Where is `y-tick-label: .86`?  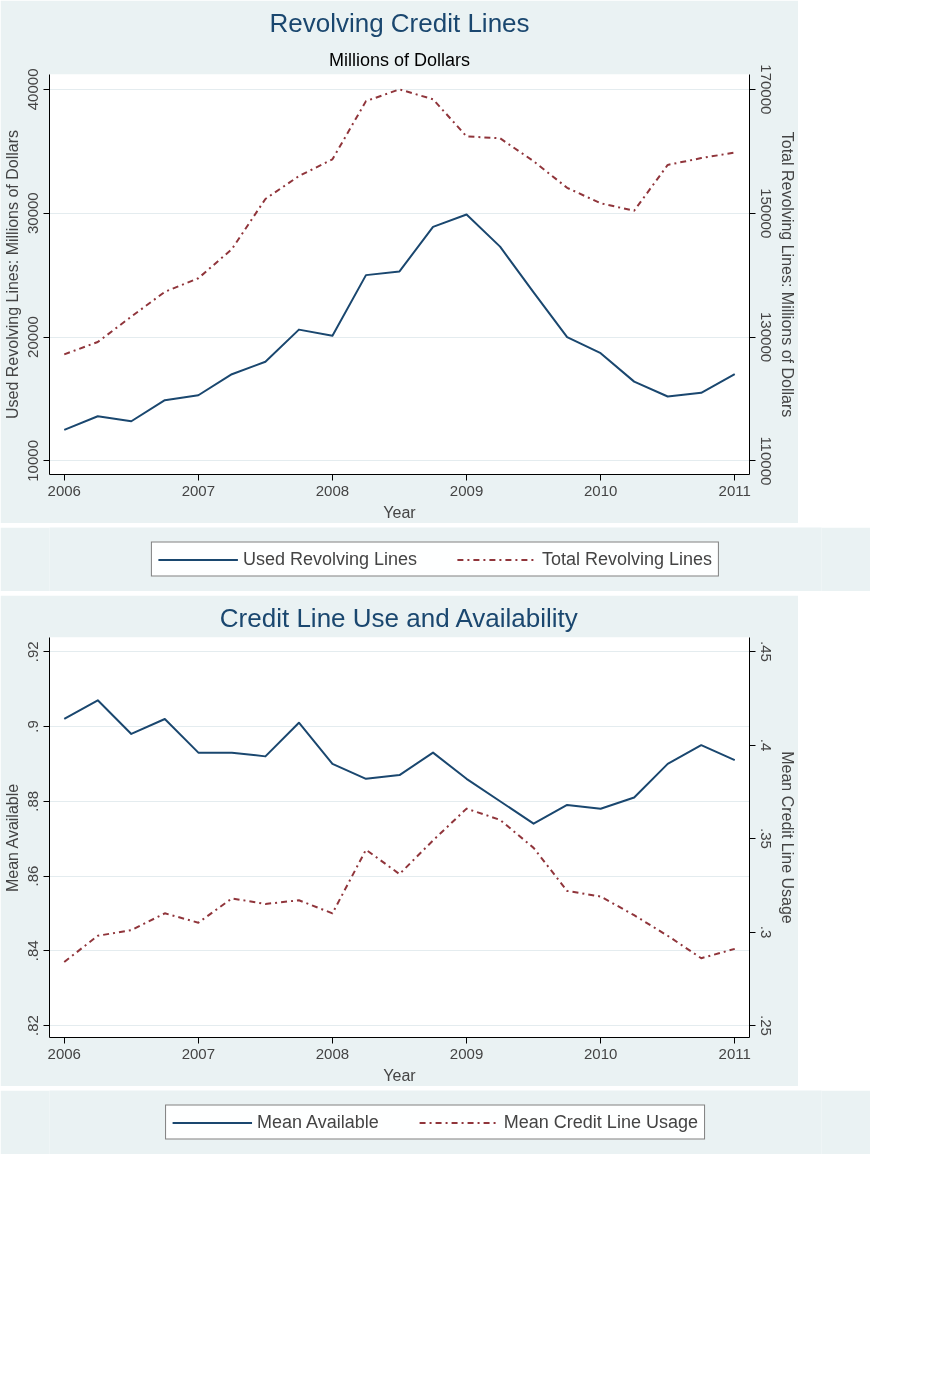 y-tick-label: .86 is located at coordinates (33, 876).